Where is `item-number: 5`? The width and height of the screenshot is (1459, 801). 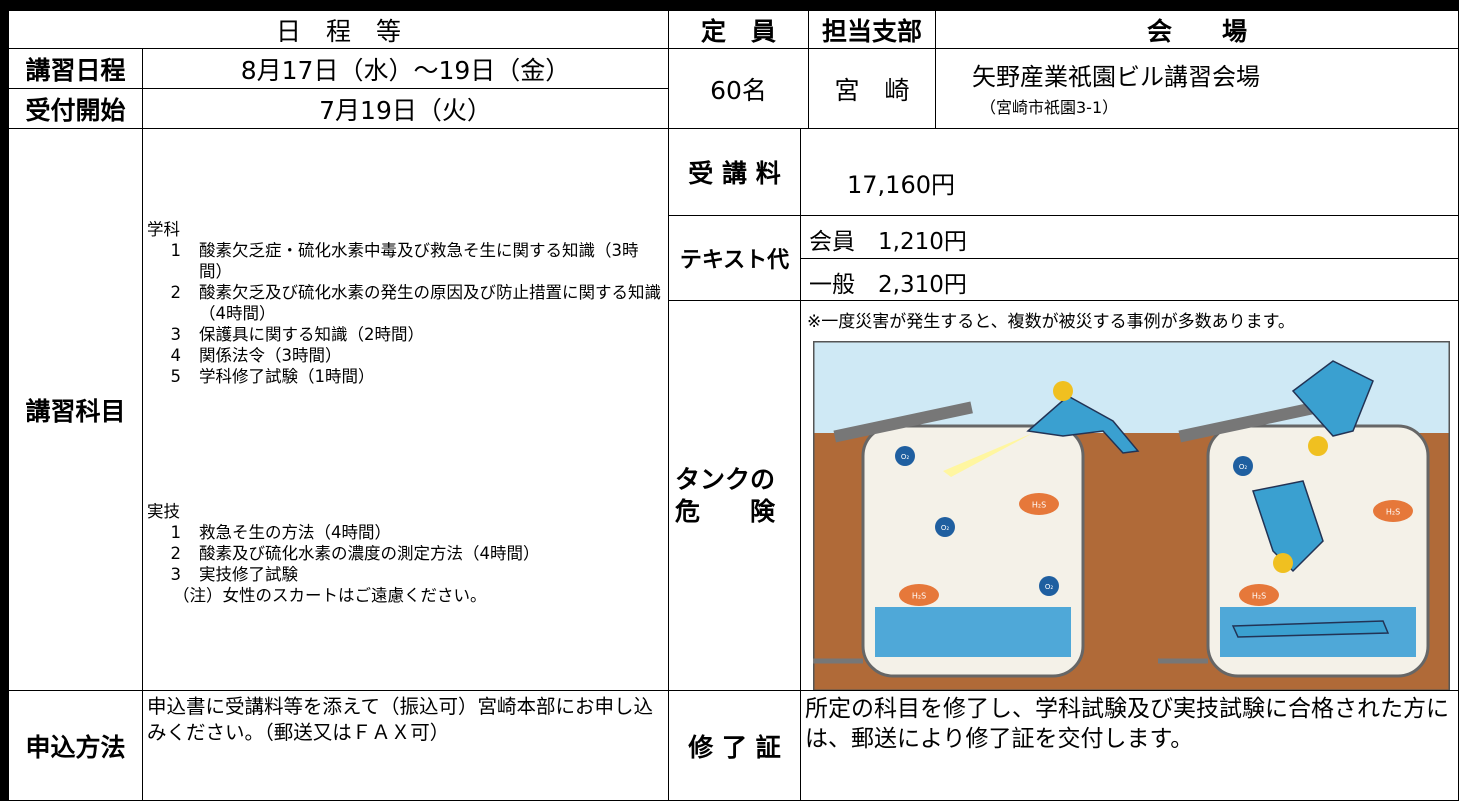
item-number: 5 is located at coordinates (176, 376).